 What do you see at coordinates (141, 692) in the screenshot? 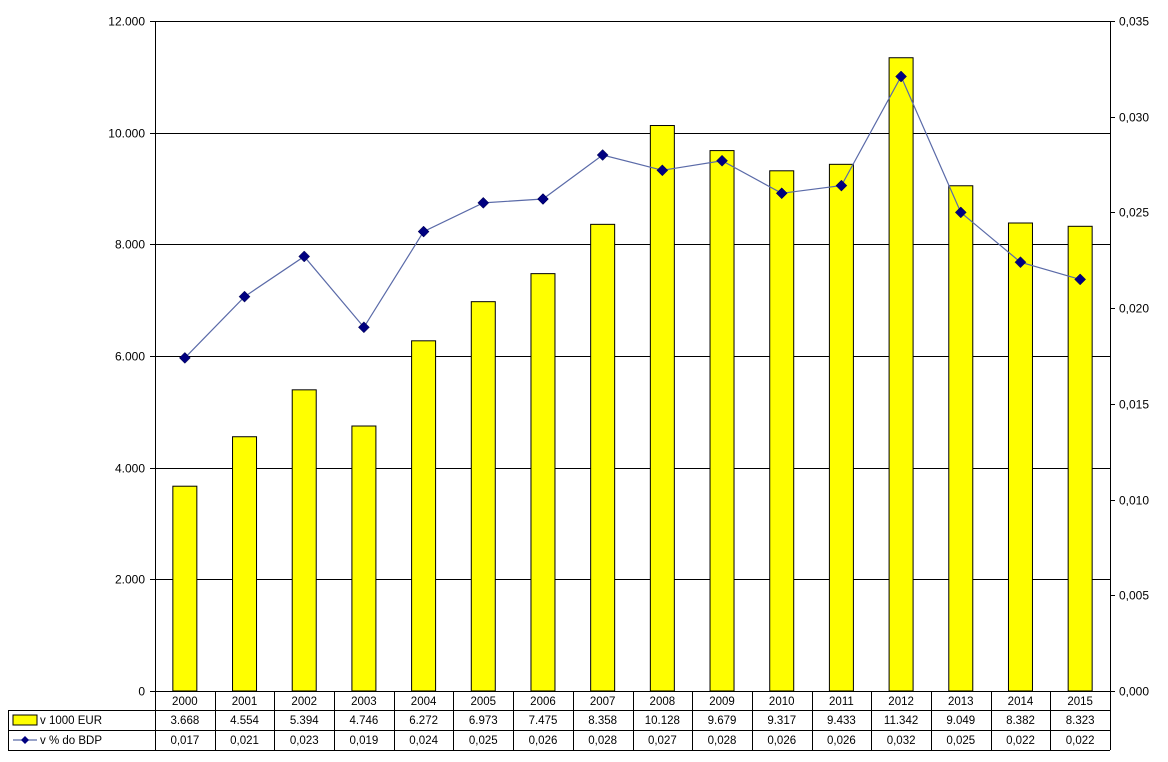
I see `y-left-tick-label: 0` at bounding box center [141, 692].